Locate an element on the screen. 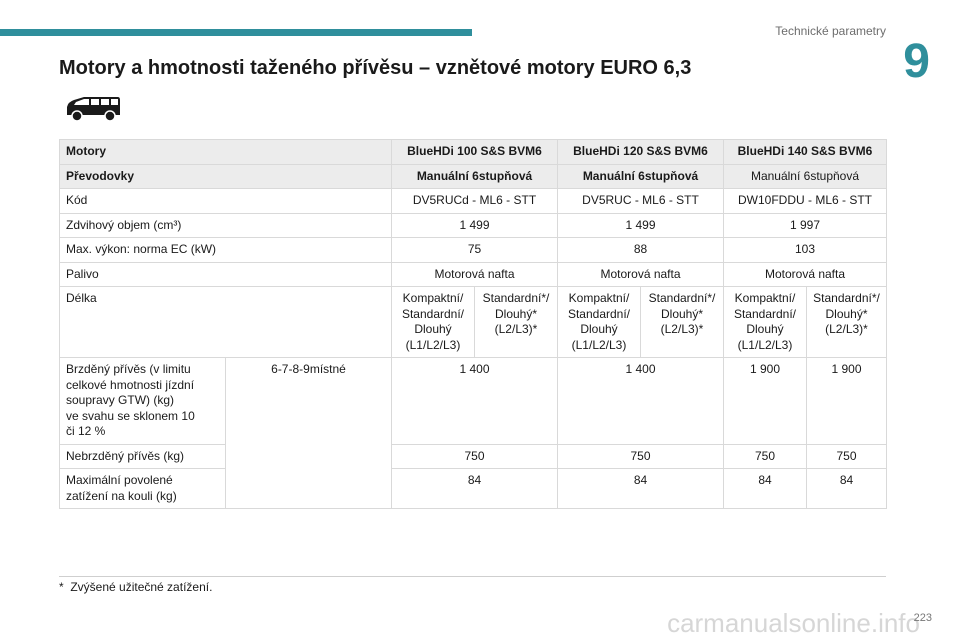  row-label: Zdvihový objem (cm³) is located at coordinates (225, 225).